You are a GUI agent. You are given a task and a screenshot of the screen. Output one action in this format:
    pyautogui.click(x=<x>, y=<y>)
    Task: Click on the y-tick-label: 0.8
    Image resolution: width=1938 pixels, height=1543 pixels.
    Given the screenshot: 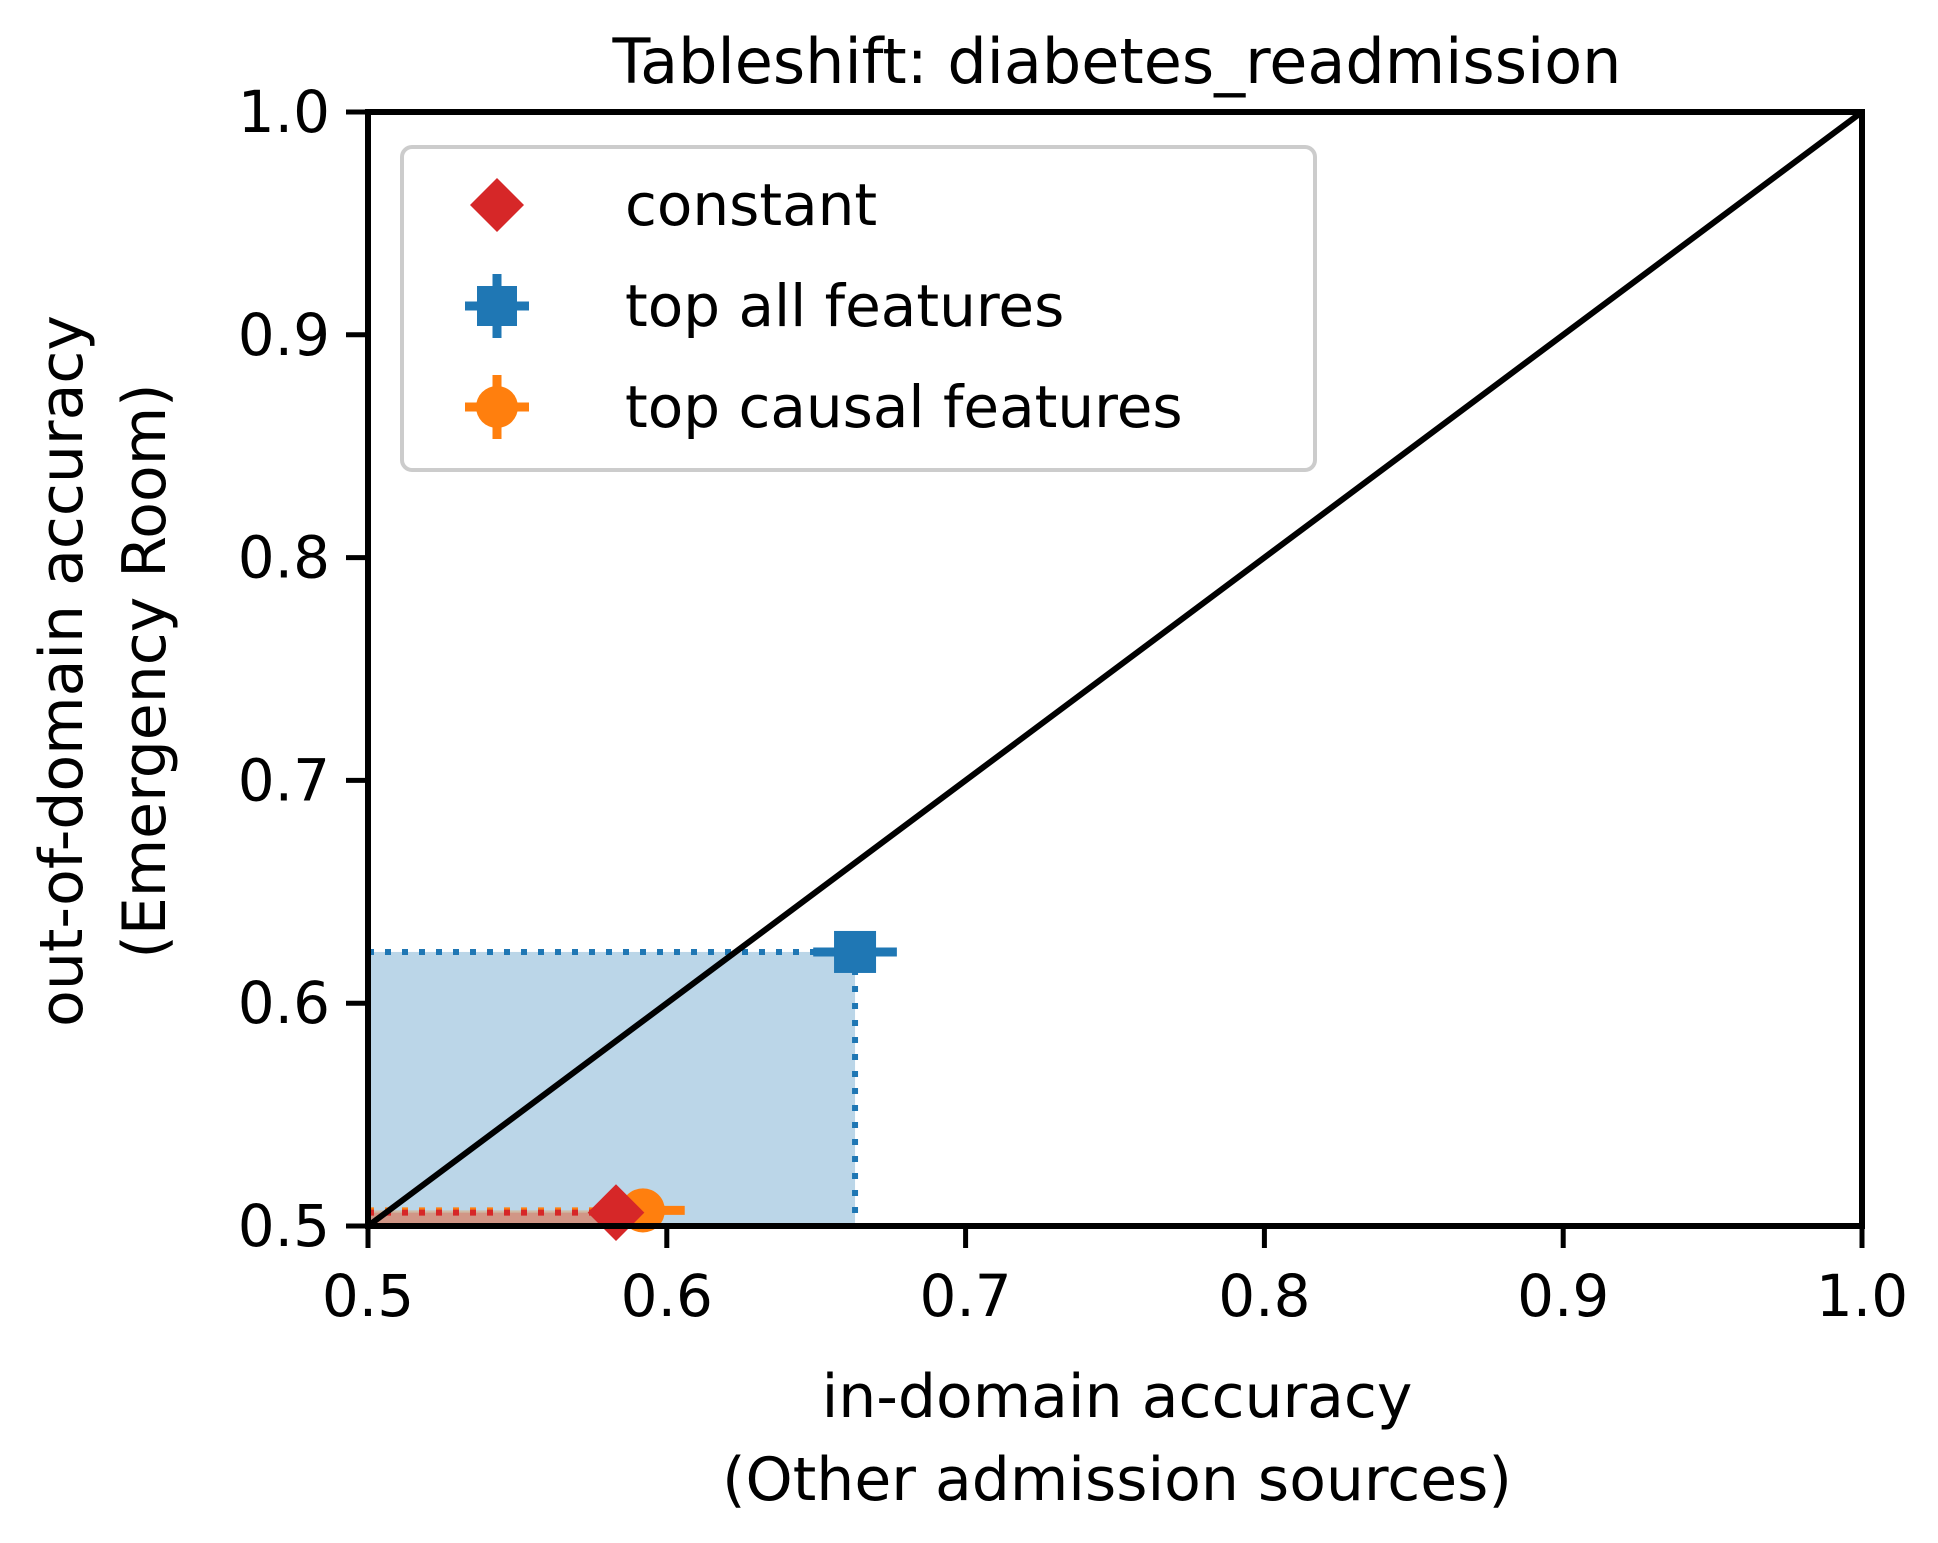 What is the action you would take?
    pyautogui.click(x=284, y=558)
    